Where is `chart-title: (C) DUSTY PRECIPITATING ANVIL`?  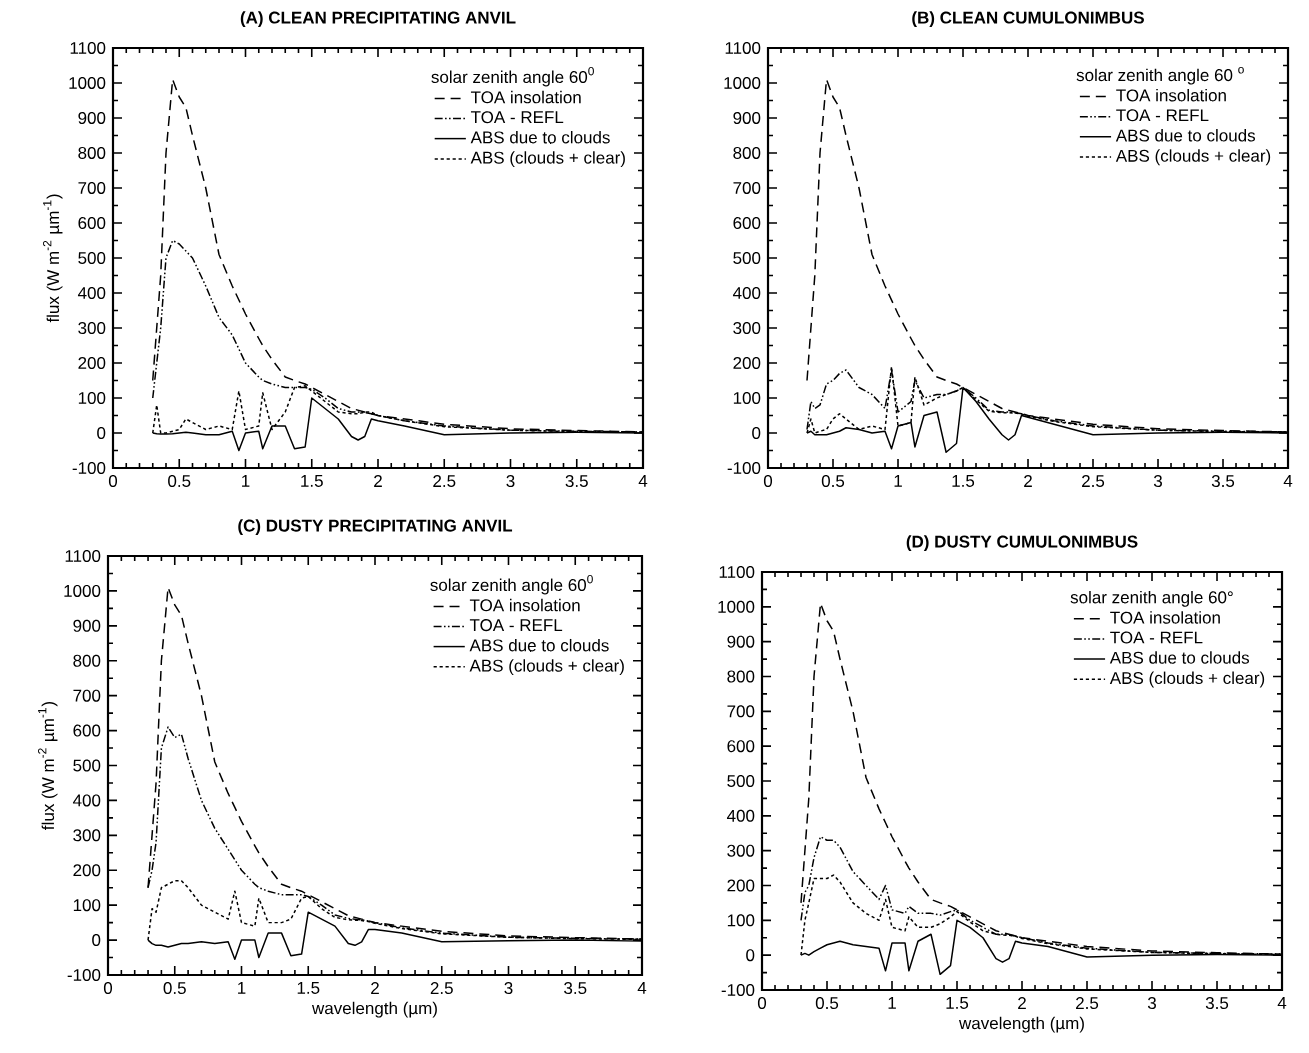
chart-title: (C) DUSTY PRECIPITATING ANVIL is located at coordinates (375, 527).